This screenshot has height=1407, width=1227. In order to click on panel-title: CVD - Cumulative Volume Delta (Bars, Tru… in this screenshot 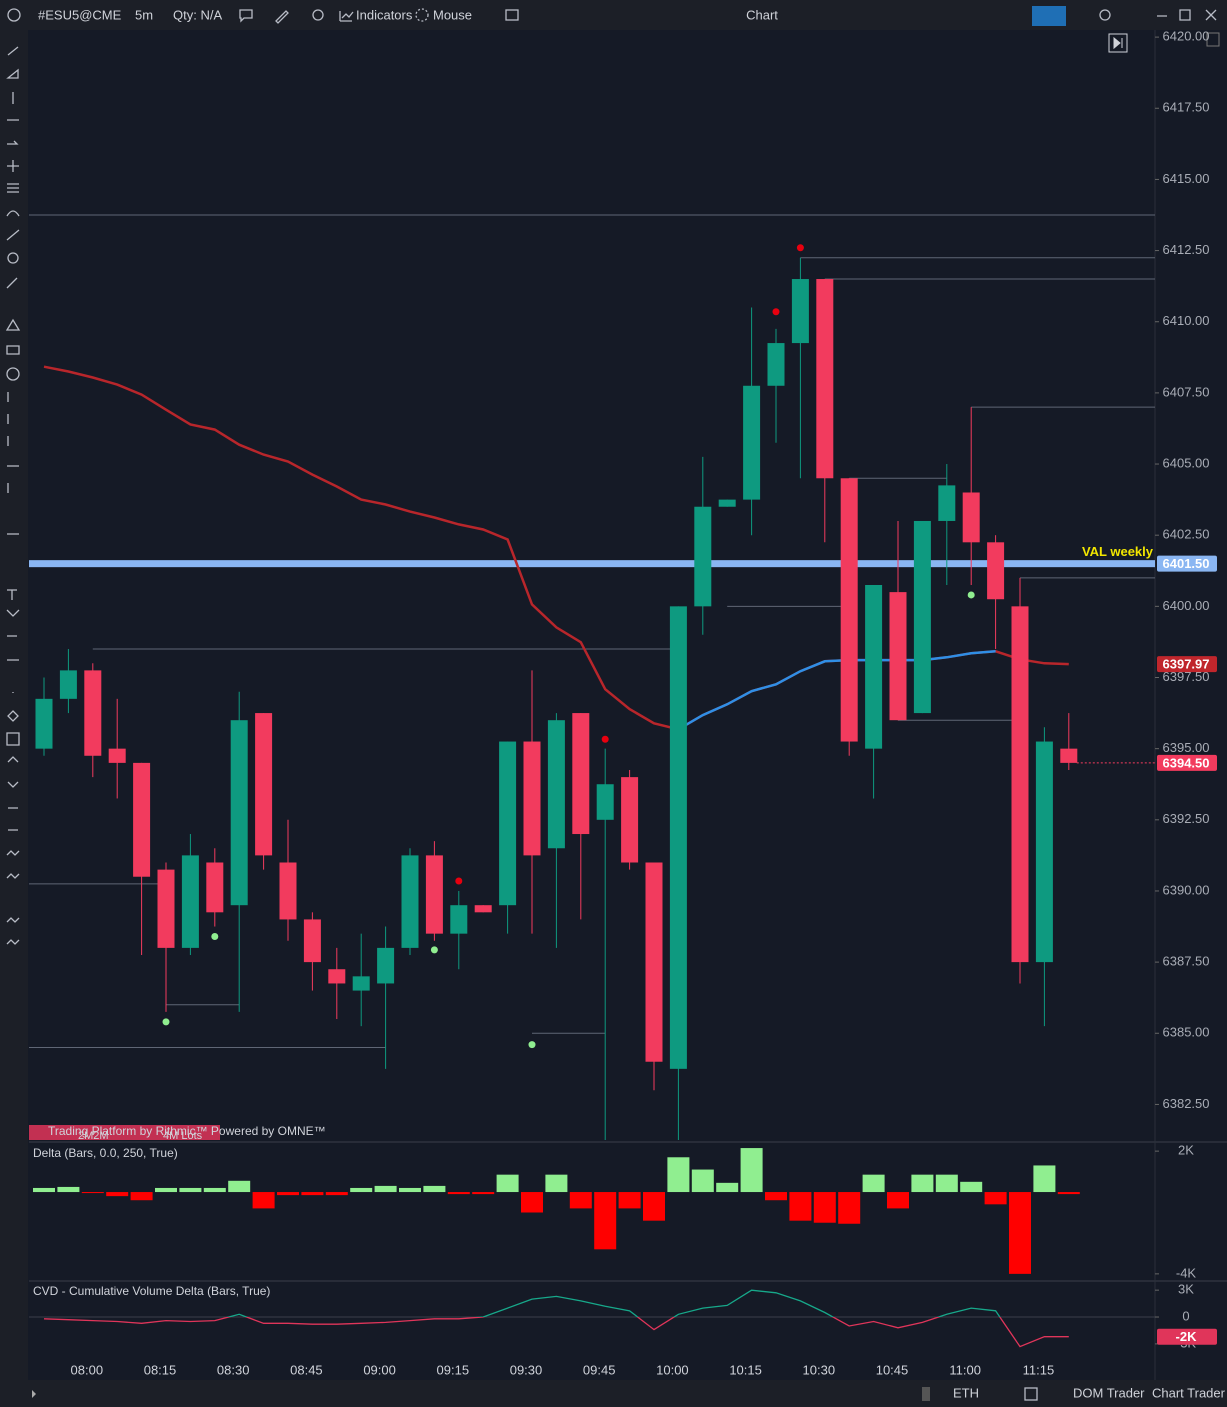, I will do `click(151, 1291)`.